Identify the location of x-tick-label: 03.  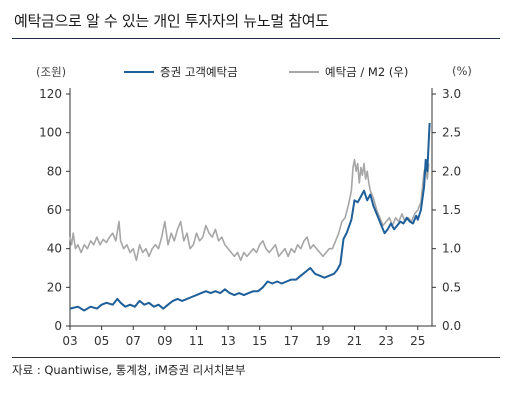
(69, 341).